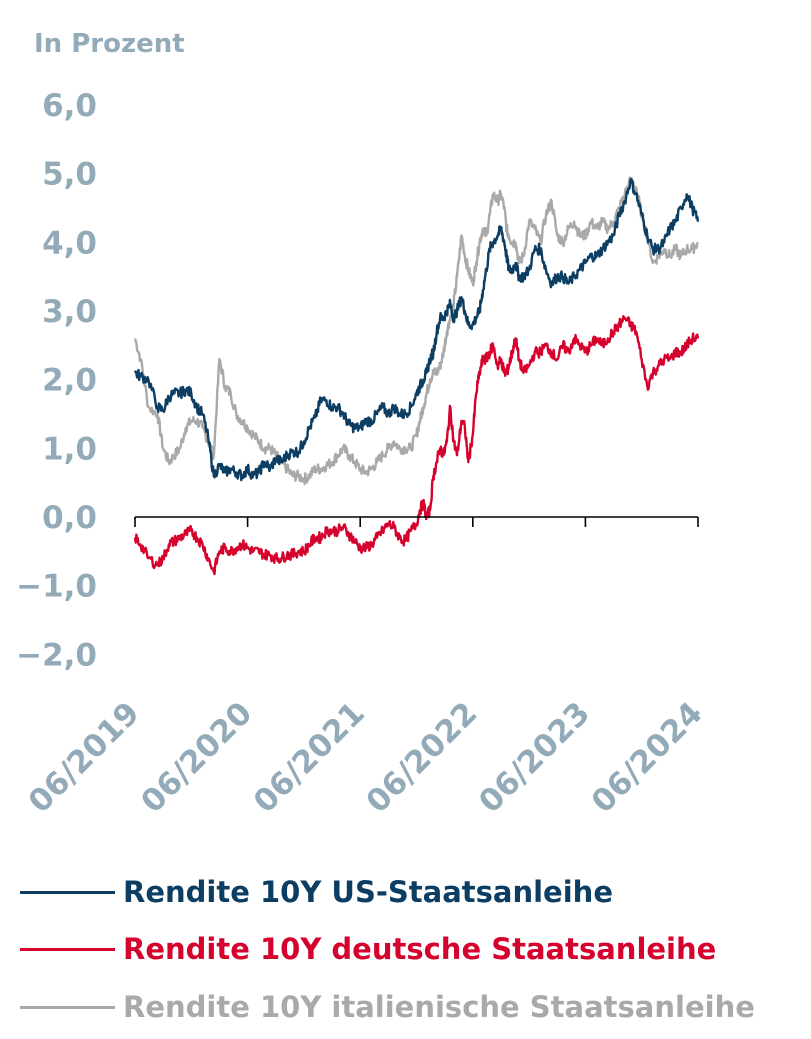 Image resolution: width=811 pixels, height=1039 pixels. What do you see at coordinates (84, 757) in the screenshot?
I see `x-tick-label: 06/2019` at bounding box center [84, 757].